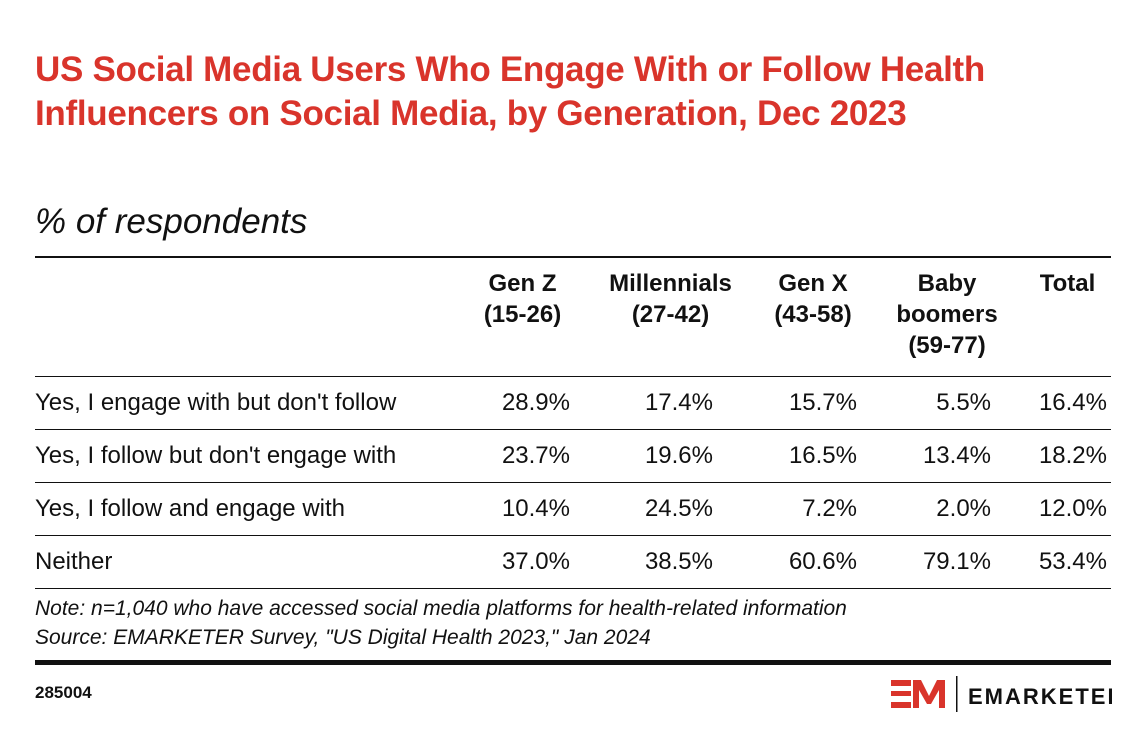 This screenshot has width=1140, height=731. I want to click on row-label: Yes, I follow and engage with, so click(190, 508).